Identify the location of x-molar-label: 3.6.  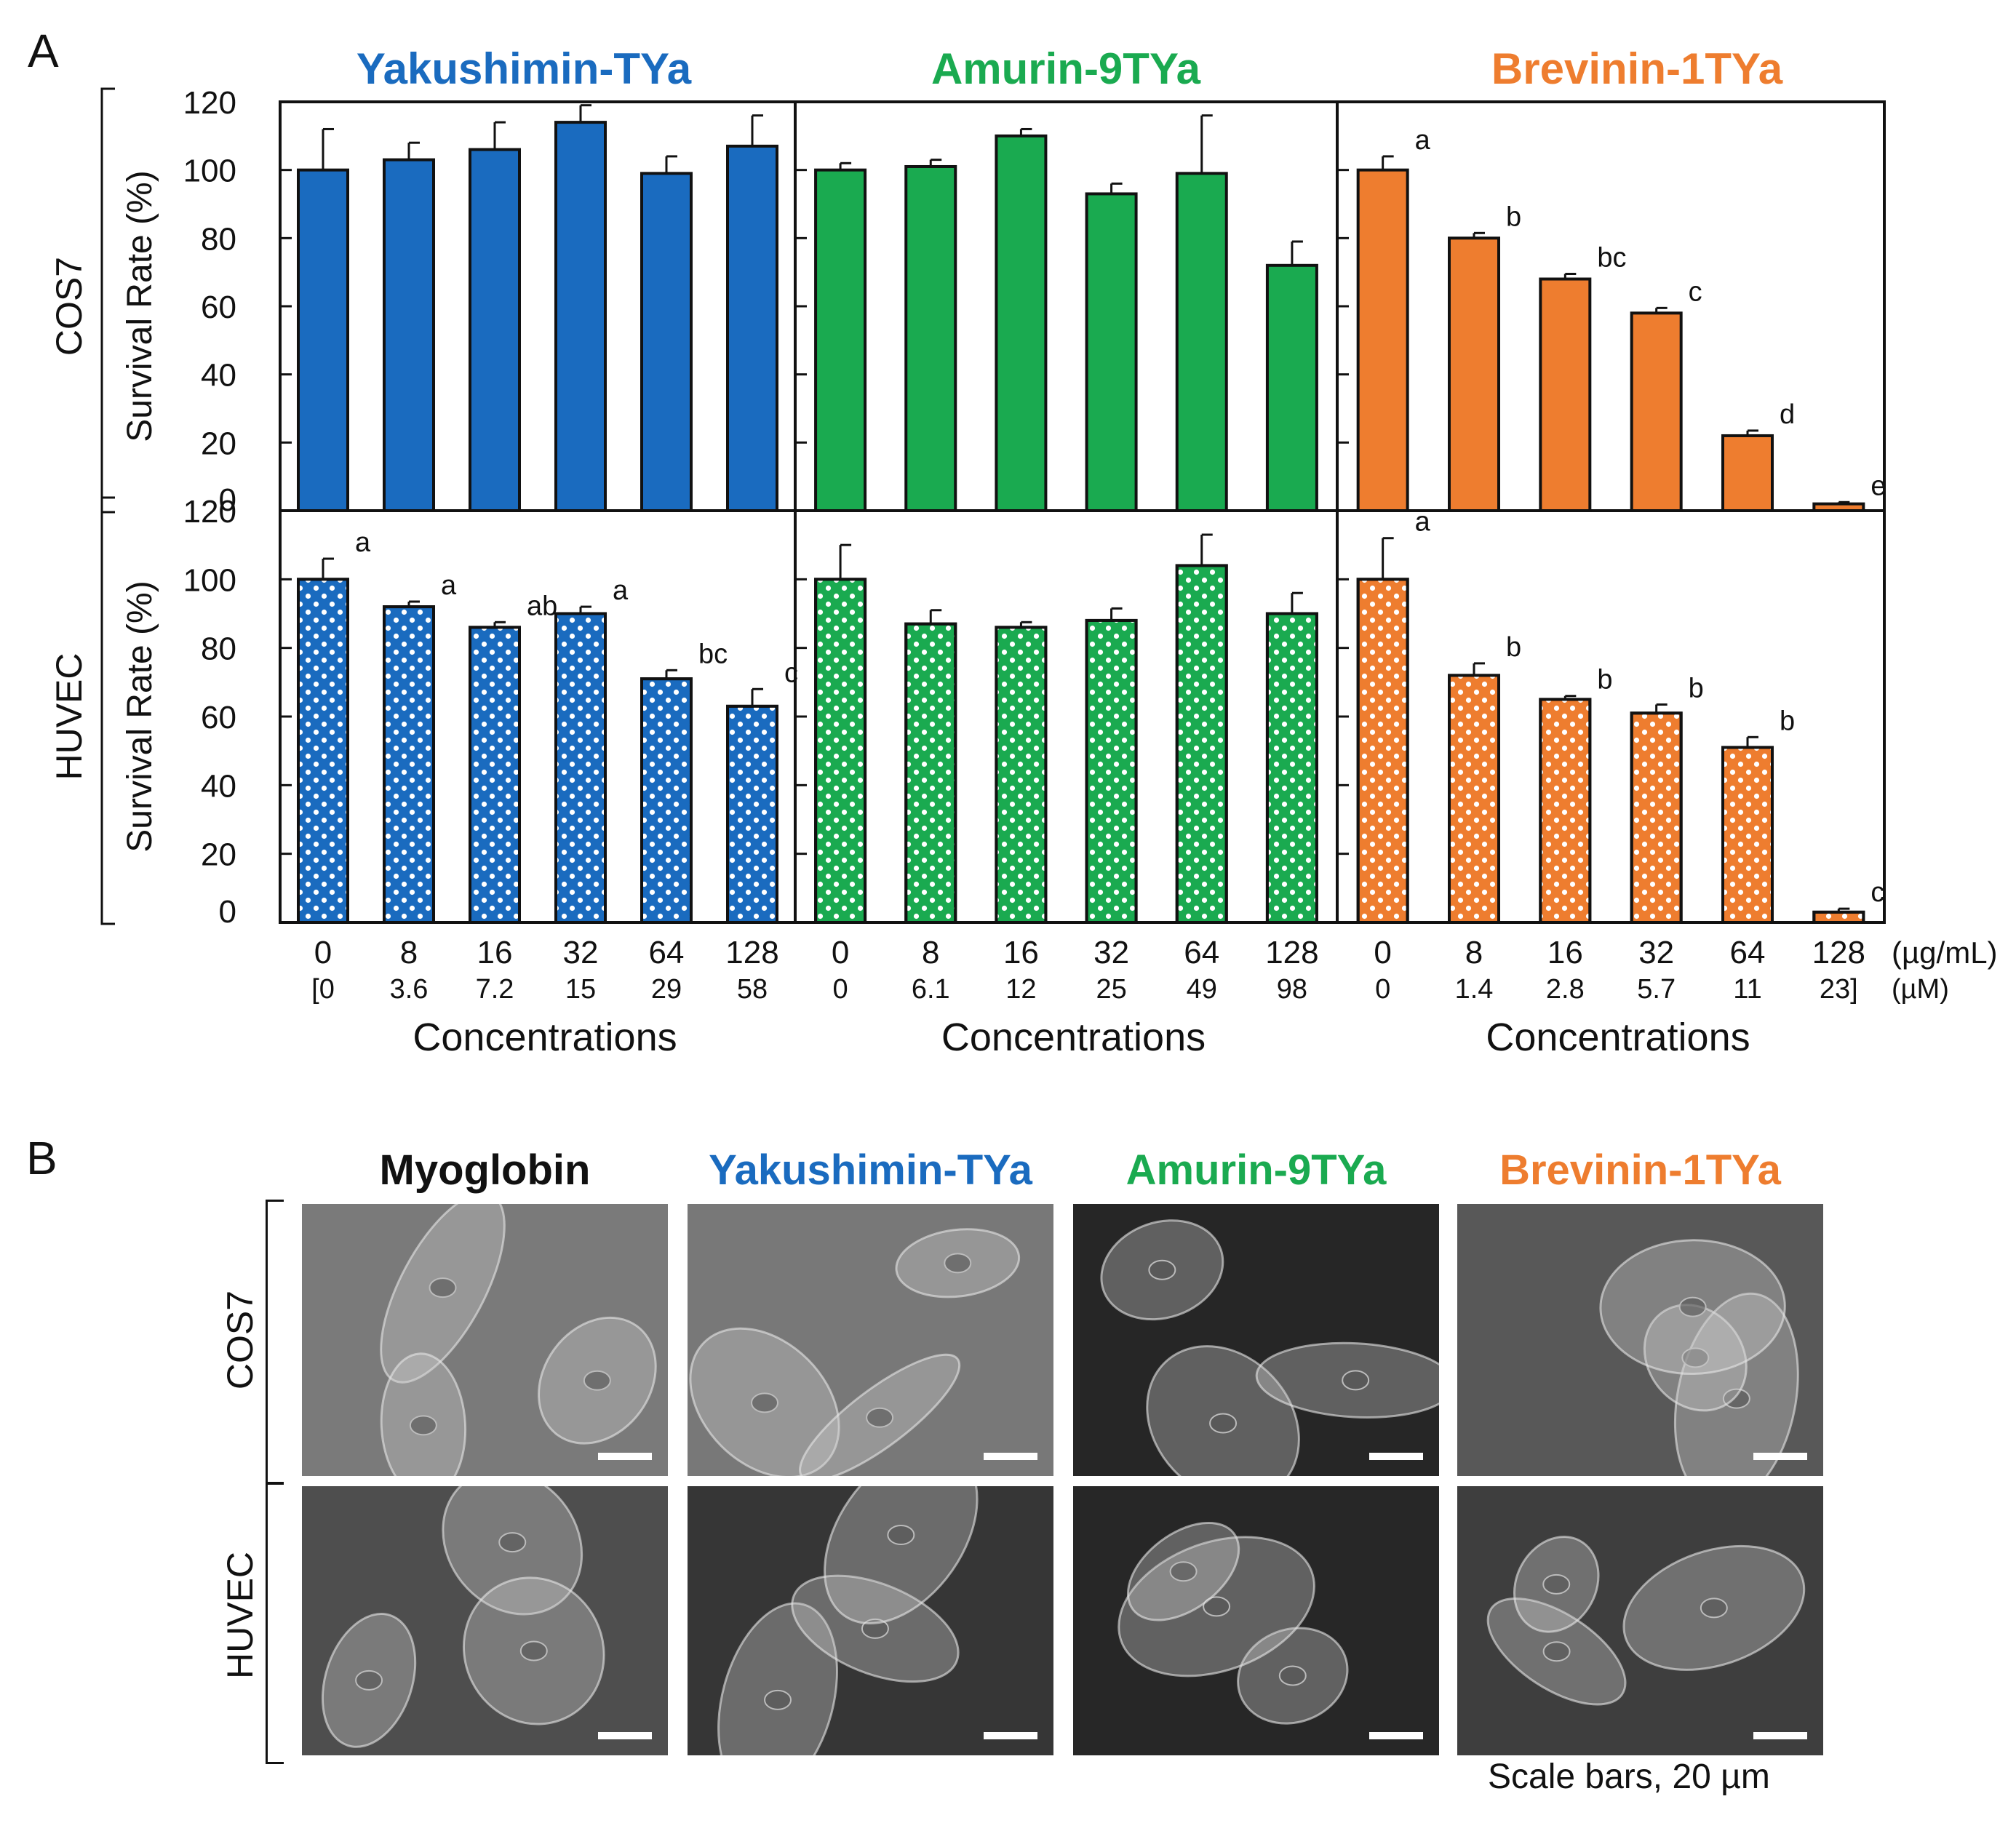
(409, 989).